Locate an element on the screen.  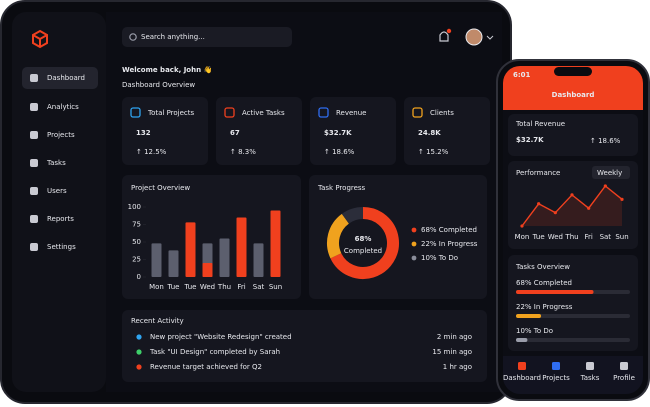
tab-label: Tasks is located at coordinates (590, 378).